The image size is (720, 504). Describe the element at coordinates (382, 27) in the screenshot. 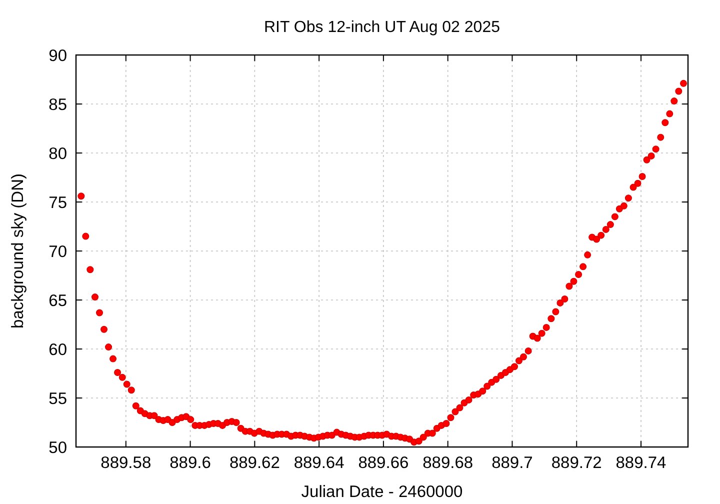

I see `chart-title: RIT Obs 12-inch UT Aug 02 2025` at that location.